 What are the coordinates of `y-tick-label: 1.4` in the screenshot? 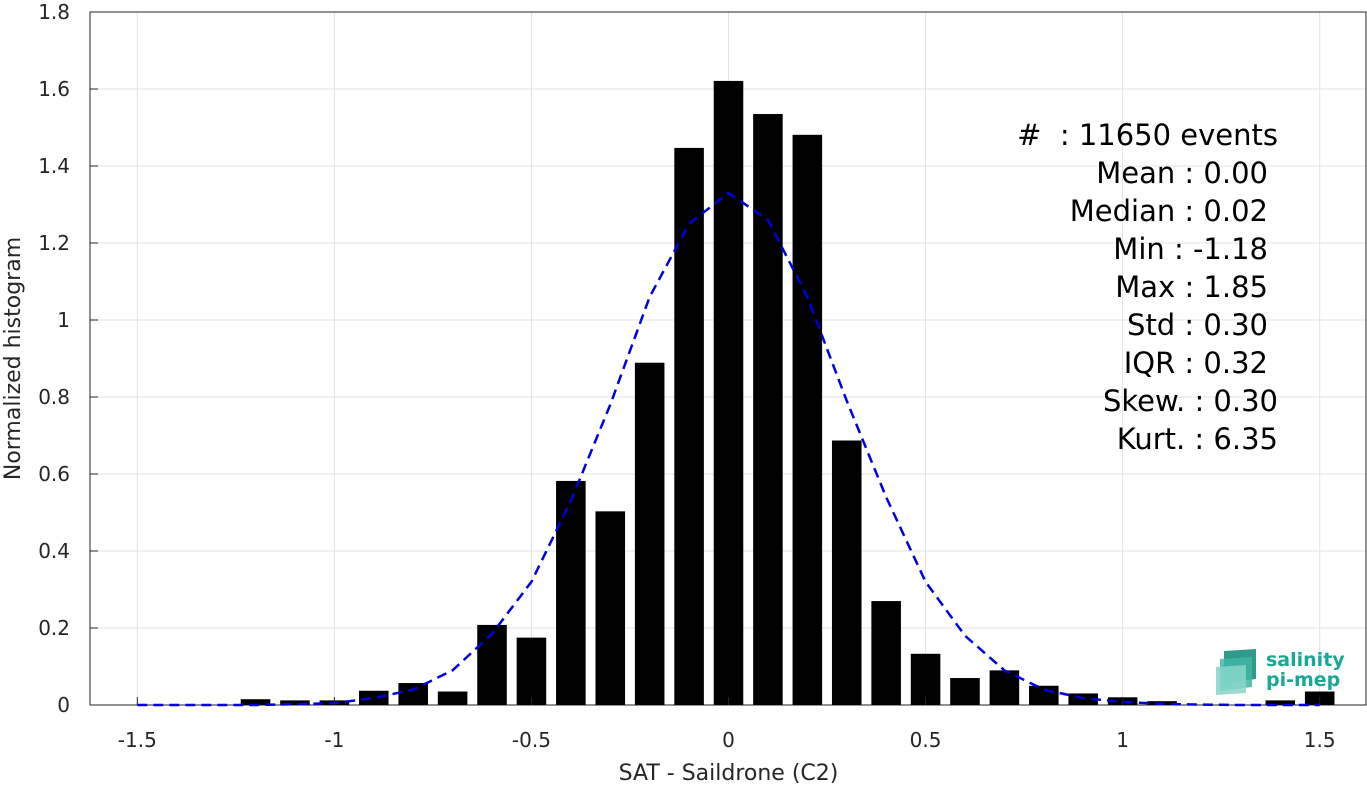 It's located at (54, 166).